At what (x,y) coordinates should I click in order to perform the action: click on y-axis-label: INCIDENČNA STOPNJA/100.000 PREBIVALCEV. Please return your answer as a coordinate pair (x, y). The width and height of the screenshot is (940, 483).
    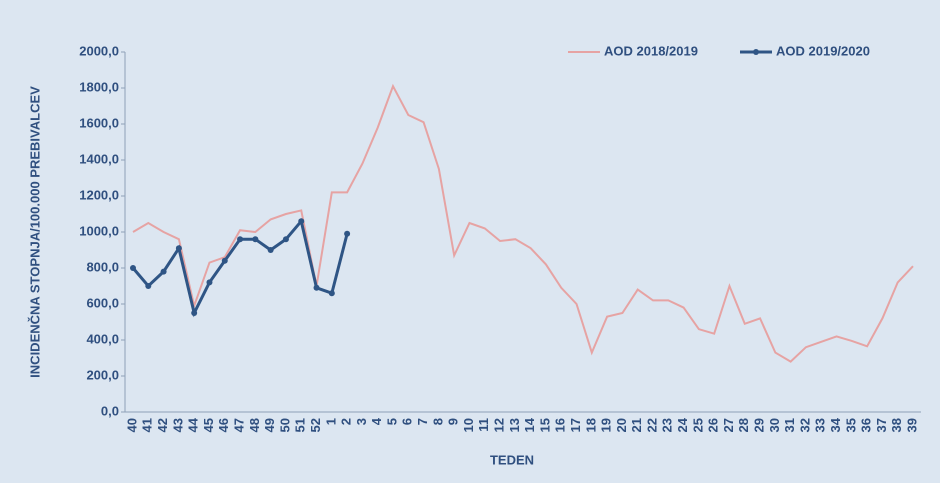
    Looking at the image, I should click on (34, 232).